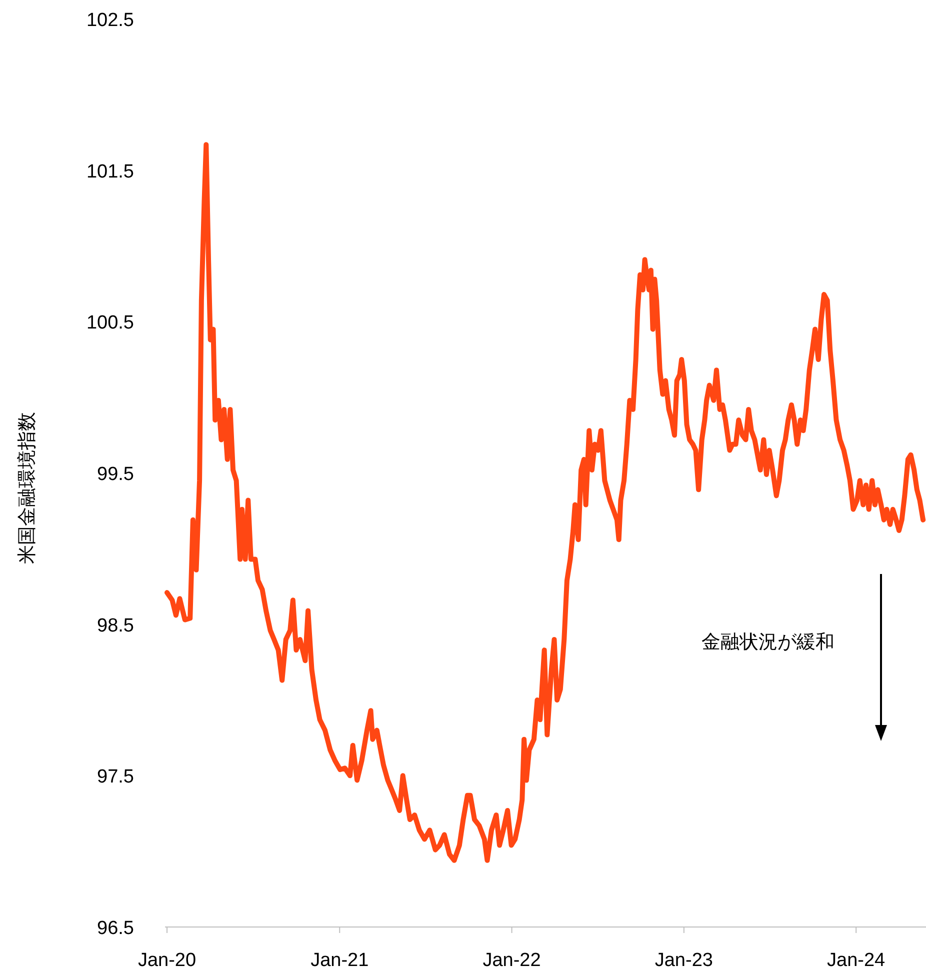  Describe the element at coordinates (115, 474) in the screenshot. I see `y-tick-label: 99.5` at that location.